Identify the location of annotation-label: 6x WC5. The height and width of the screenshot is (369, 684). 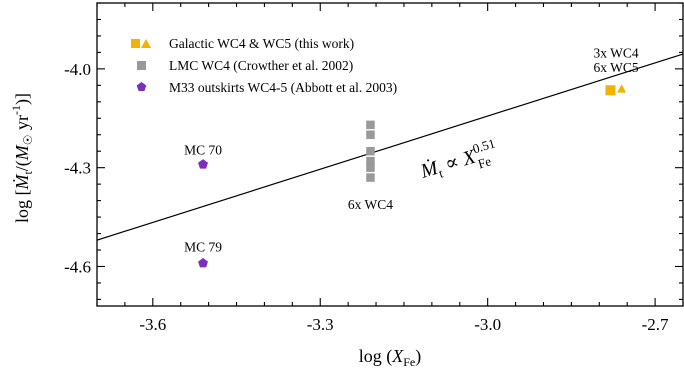
(615, 67).